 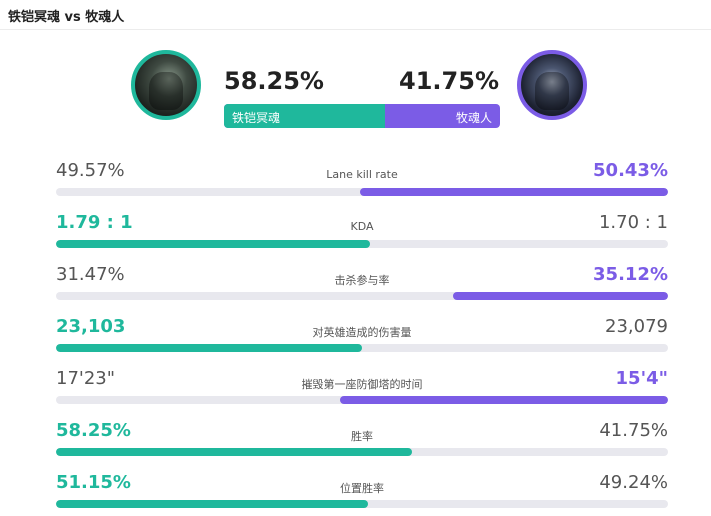 I want to click on right-champion-avatar, so click(x=552, y=85).